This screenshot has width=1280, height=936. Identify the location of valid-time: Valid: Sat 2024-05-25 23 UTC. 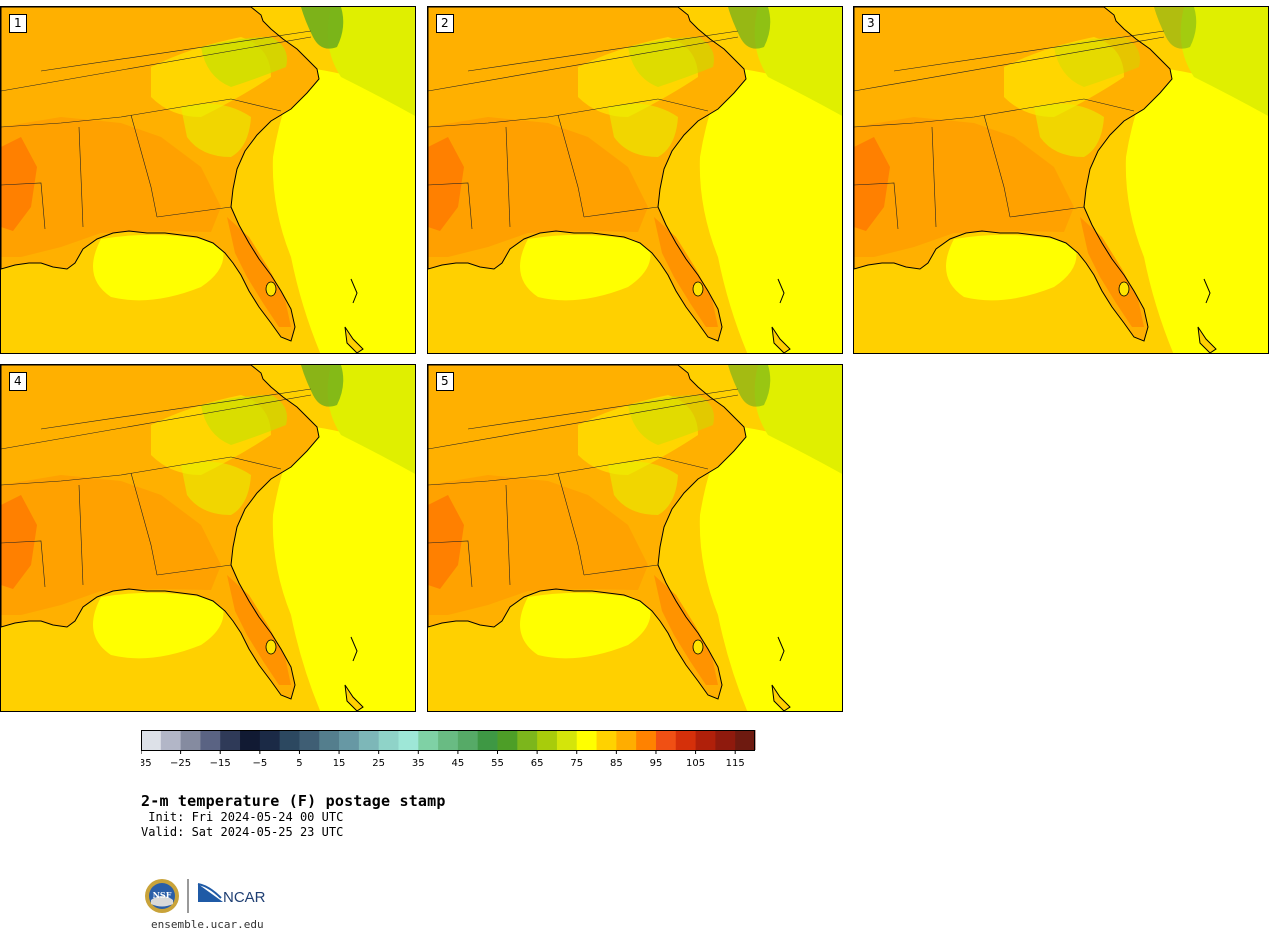
(242, 832).